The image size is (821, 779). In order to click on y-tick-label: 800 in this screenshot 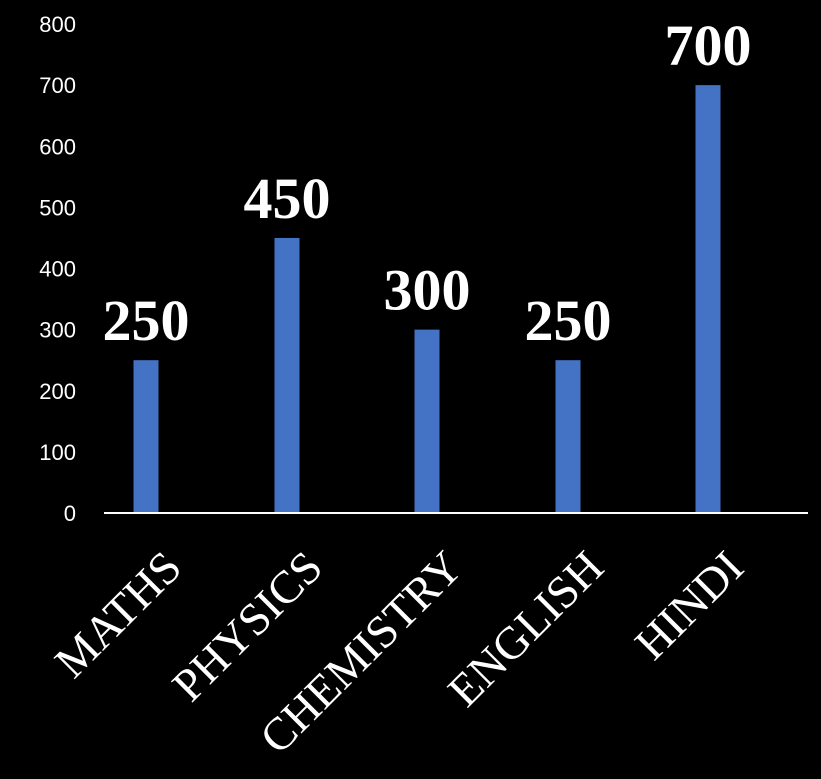, I will do `click(57, 24)`.